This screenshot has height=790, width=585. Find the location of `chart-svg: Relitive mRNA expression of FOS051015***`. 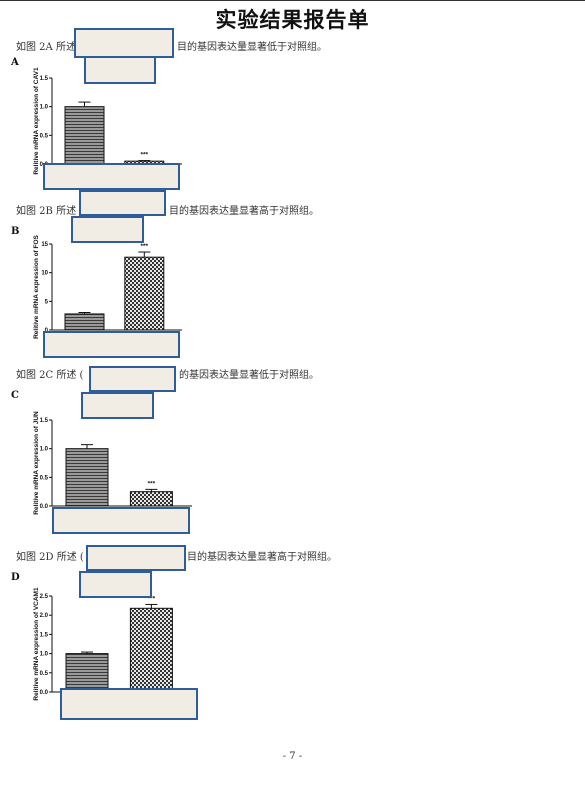

chart-svg: Relitive mRNA expression of FOS051015*** is located at coordinates (107, 286).